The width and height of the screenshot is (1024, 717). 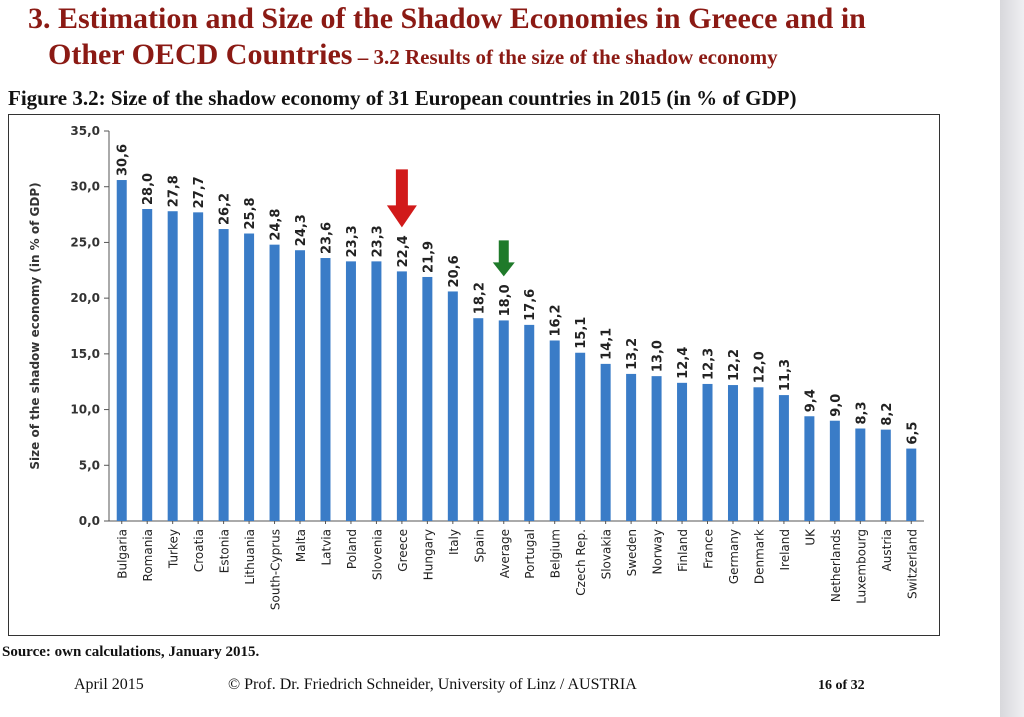 What do you see at coordinates (785, 375) in the screenshot?
I see `data-label: 11,3` at bounding box center [785, 375].